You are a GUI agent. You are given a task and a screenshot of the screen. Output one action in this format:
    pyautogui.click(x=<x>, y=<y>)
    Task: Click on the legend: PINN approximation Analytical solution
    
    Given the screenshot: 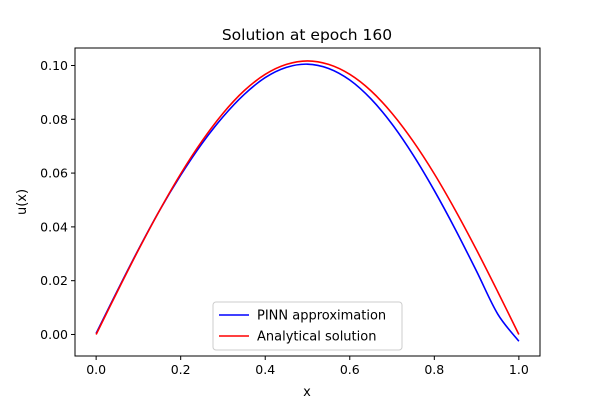 What is the action you would take?
    pyautogui.click(x=307, y=326)
    